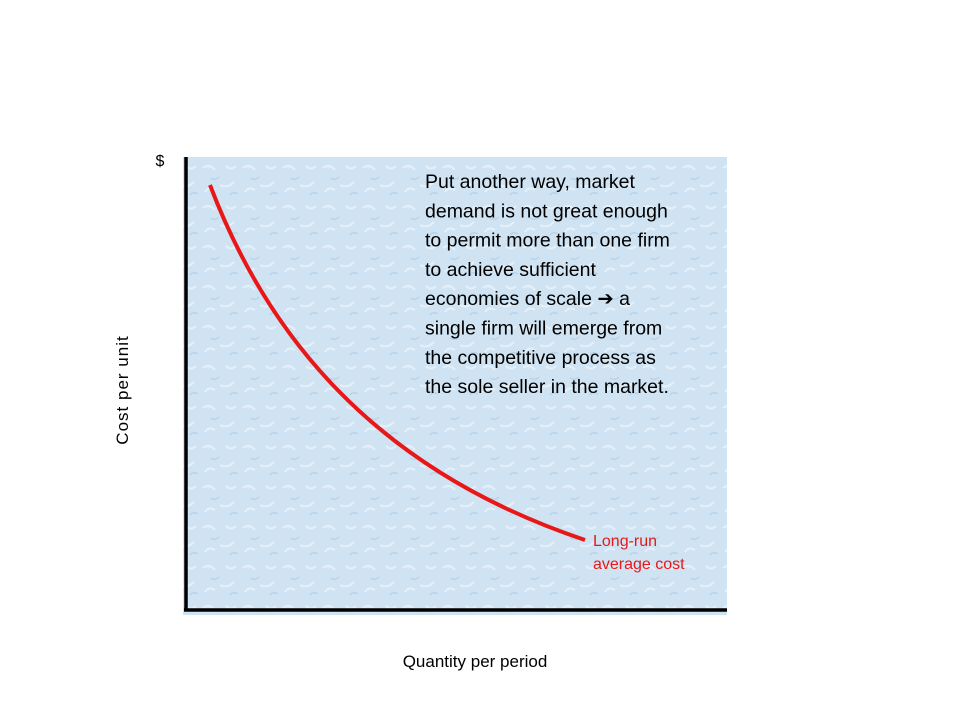 The width and height of the screenshot is (960, 720). Describe the element at coordinates (639, 564) in the screenshot. I see `curve-label: average cost` at that location.